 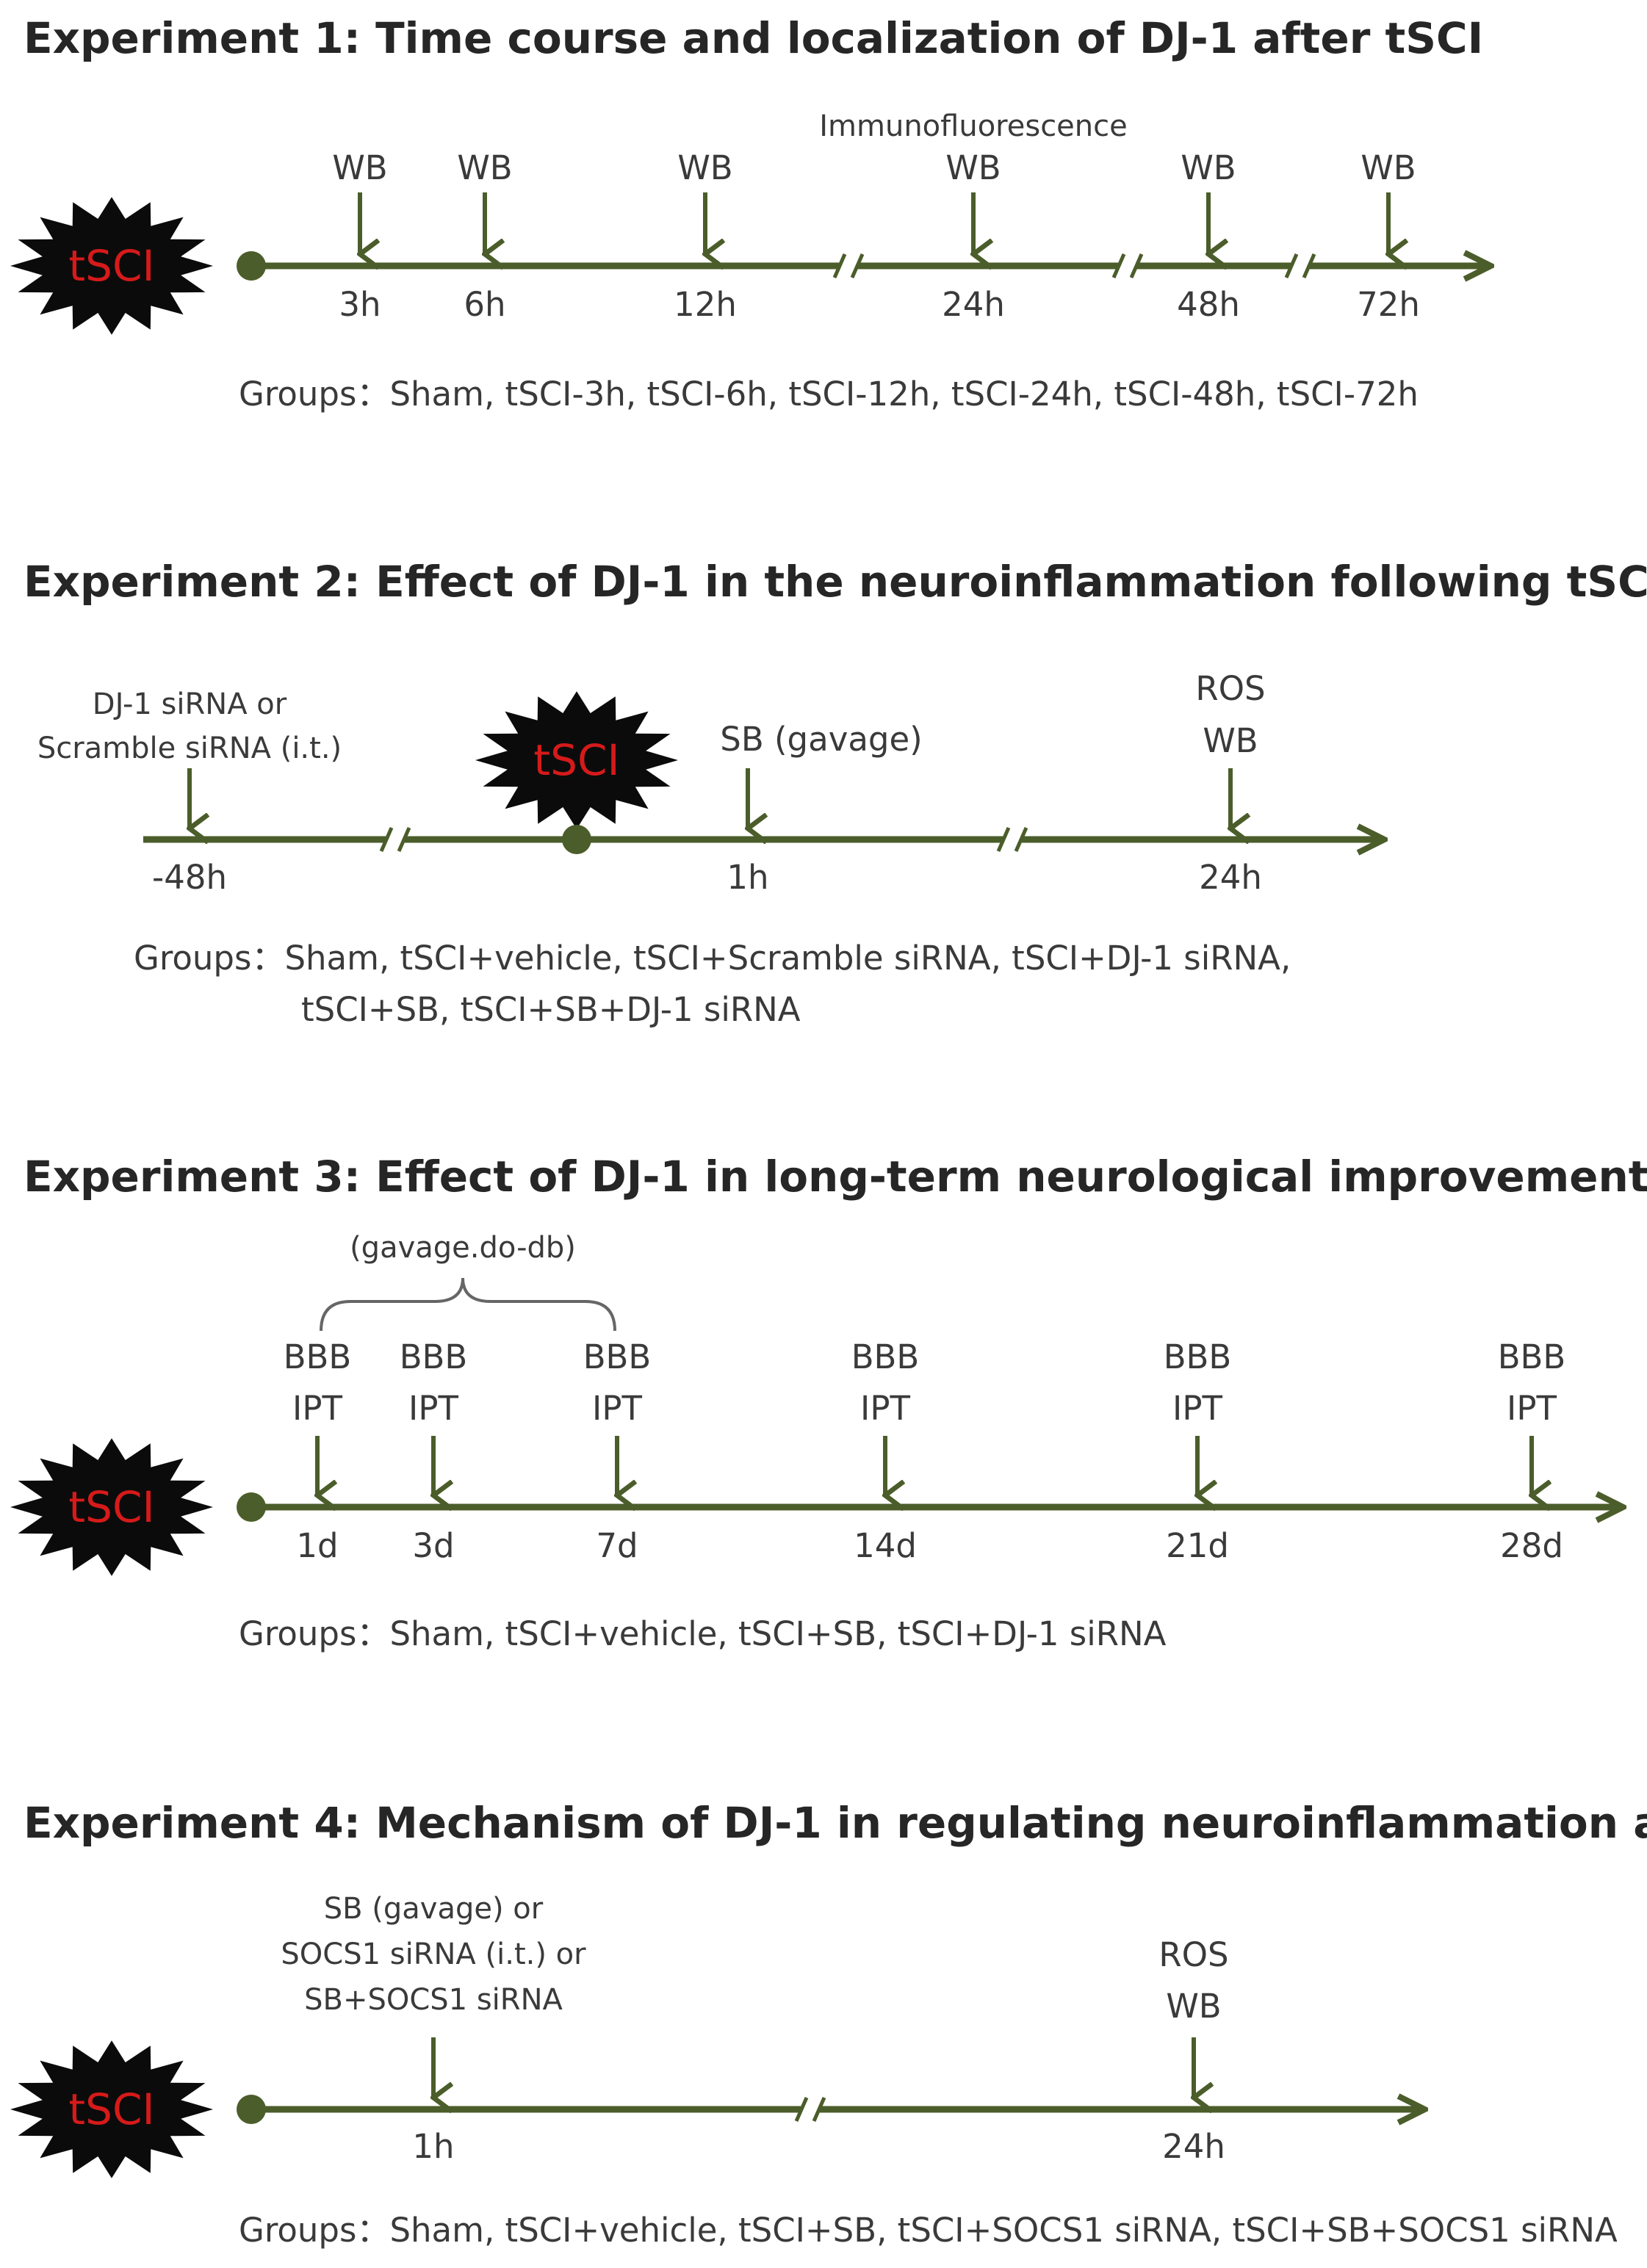 What do you see at coordinates (974, 236) in the screenshot?
I see `timepoint-24h: WB 24h` at bounding box center [974, 236].